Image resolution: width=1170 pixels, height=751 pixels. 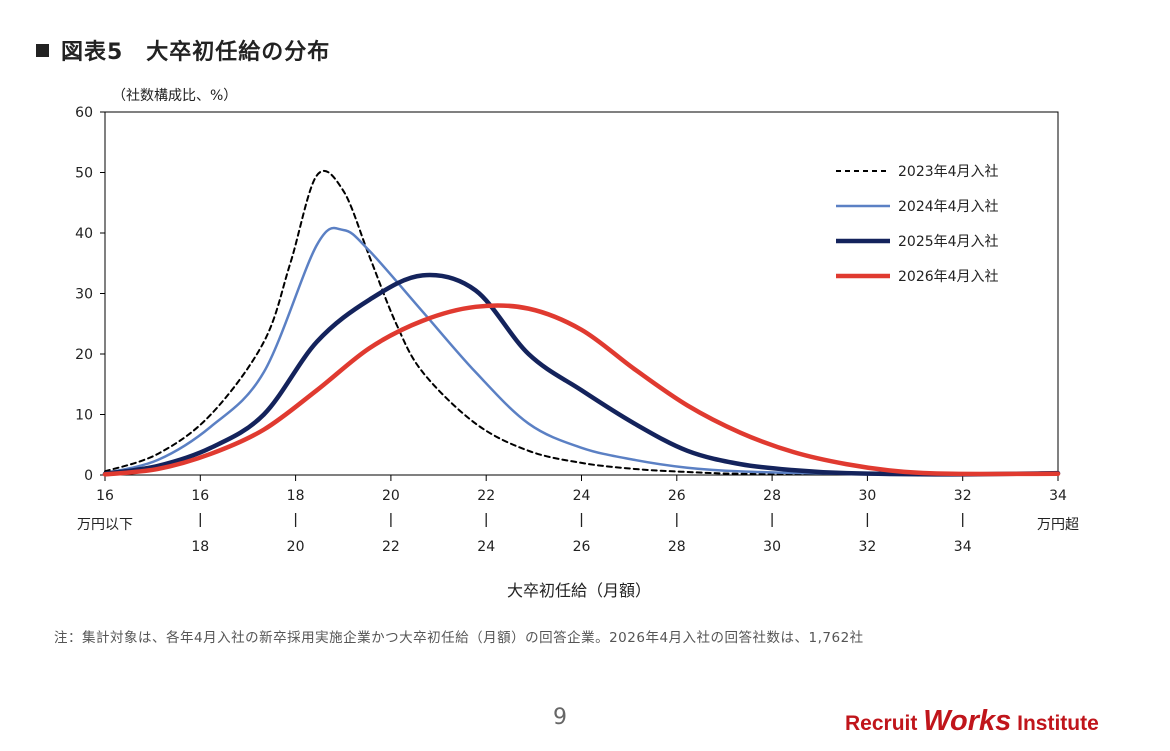 What do you see at coordinates (105, 525) in the screenshot?
I see `x-tick-label-bottom: 万円以下` at bounding box center [105, 525].